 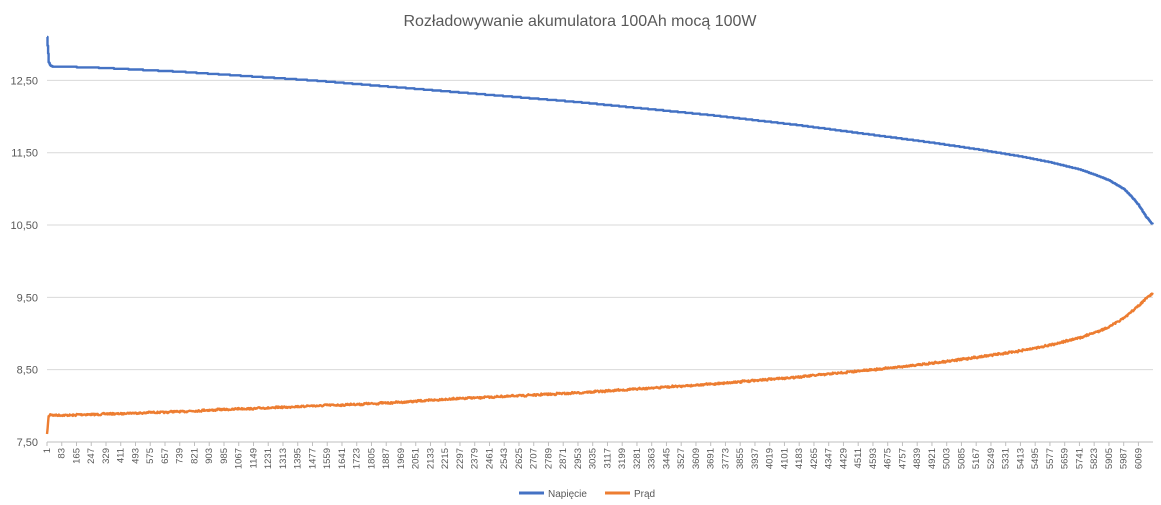 What do you see at coordinates (1079, 458) in the screenshot?
I see `x-tick-label: 5741` at bounding box center [1079, 458].